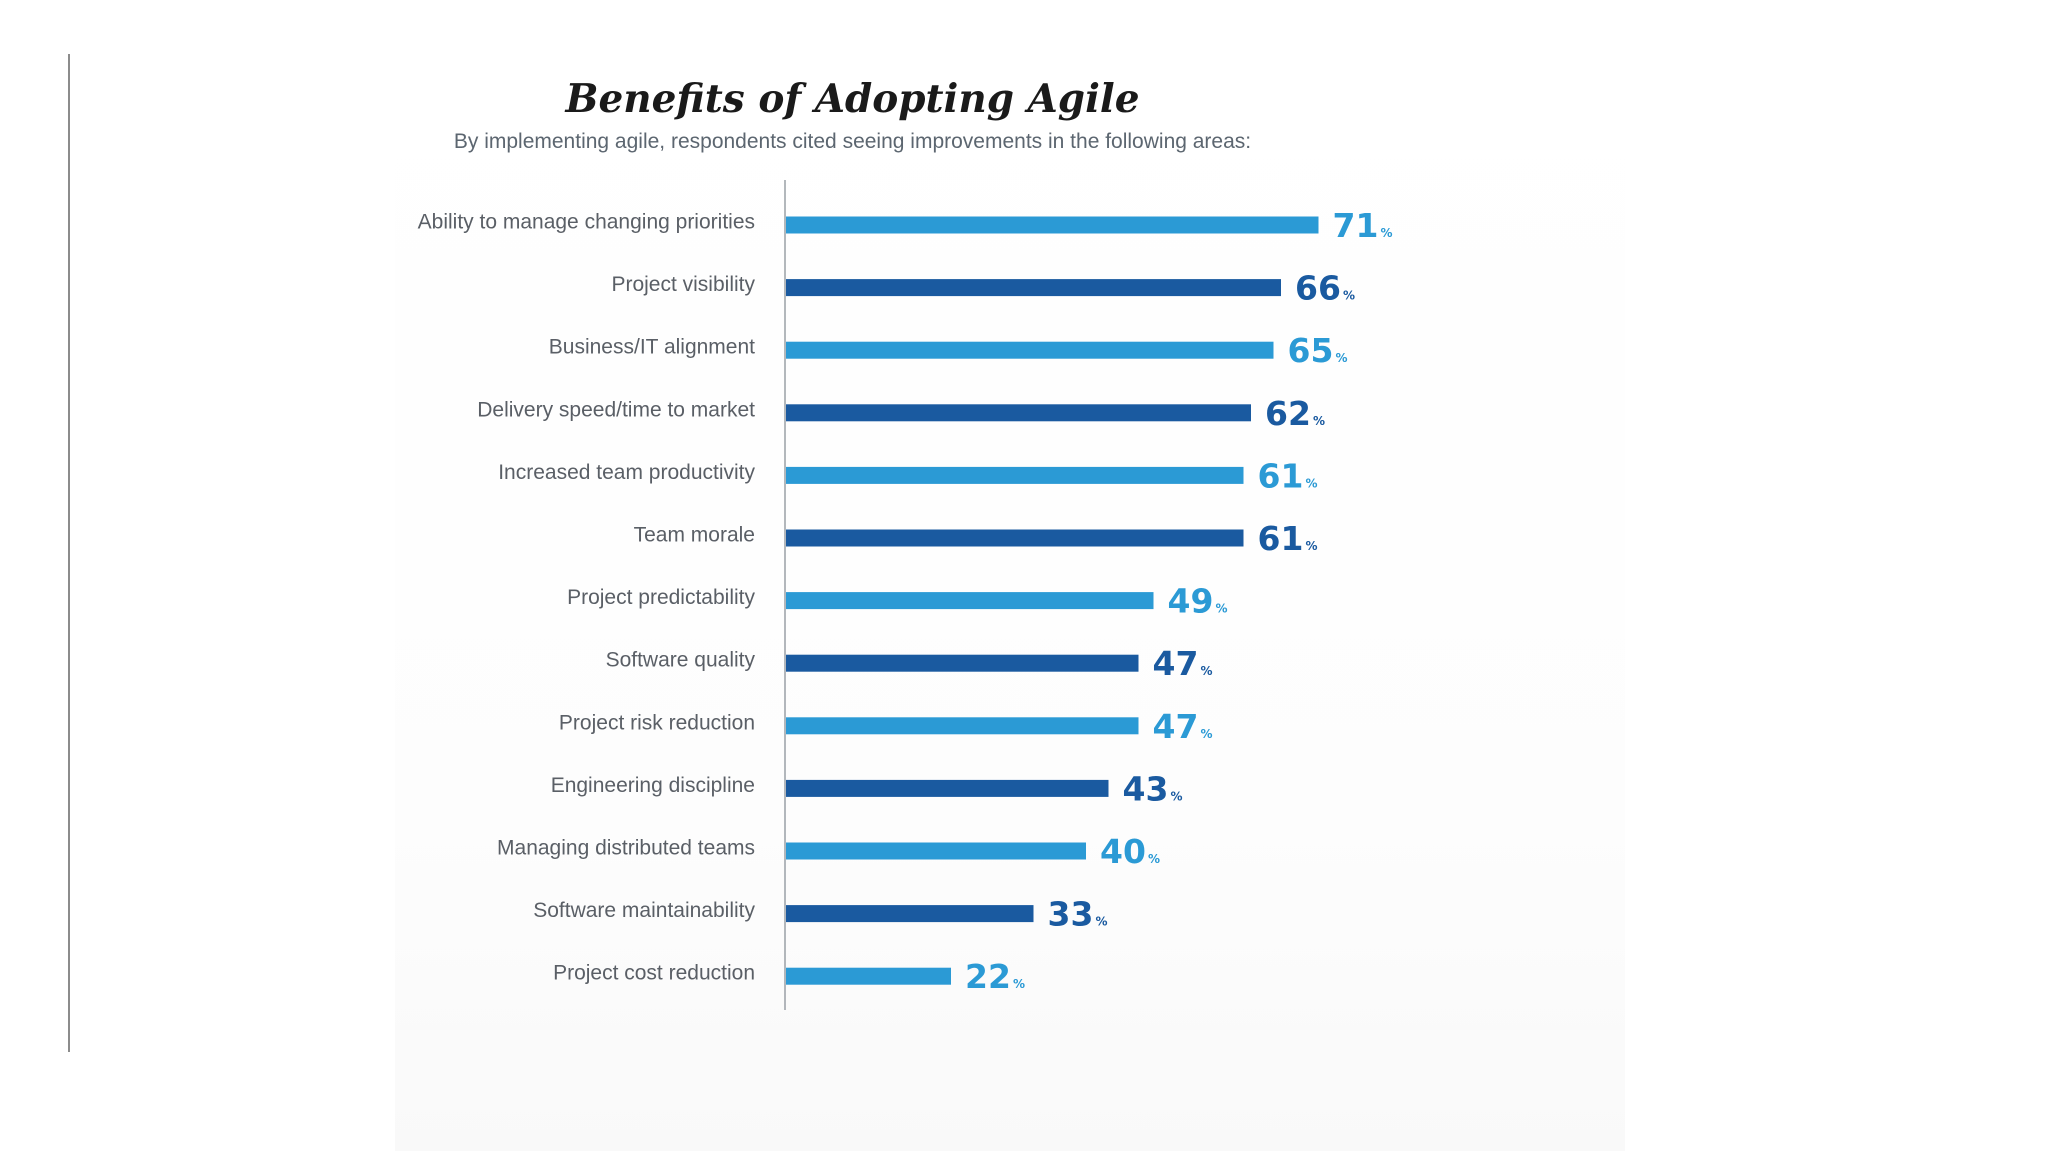 Image resolution: width=2048 pixels, height=1151 pixels. I want to click on value-label: 65%, so click(1318, 350).